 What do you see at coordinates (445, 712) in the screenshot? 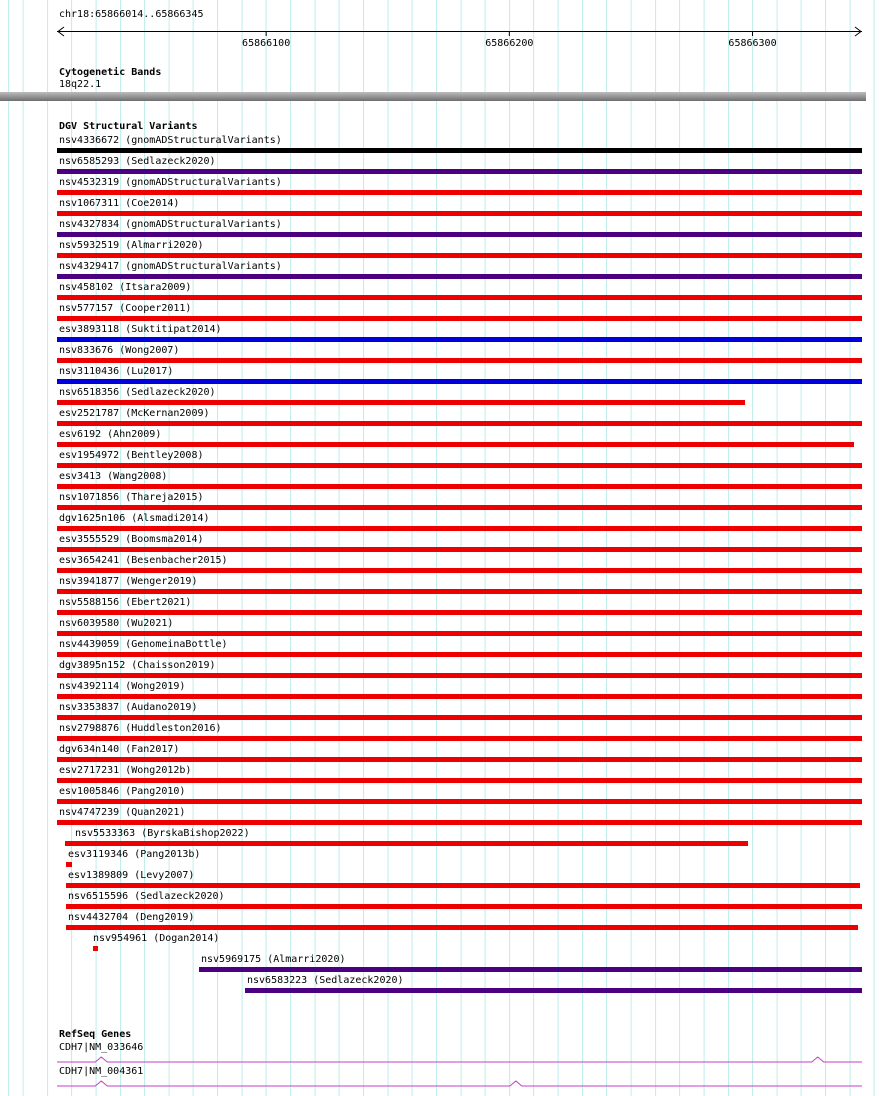
I see `variant-row: nsv3353837 (Audano2019)` at bounding box center [445, 712].